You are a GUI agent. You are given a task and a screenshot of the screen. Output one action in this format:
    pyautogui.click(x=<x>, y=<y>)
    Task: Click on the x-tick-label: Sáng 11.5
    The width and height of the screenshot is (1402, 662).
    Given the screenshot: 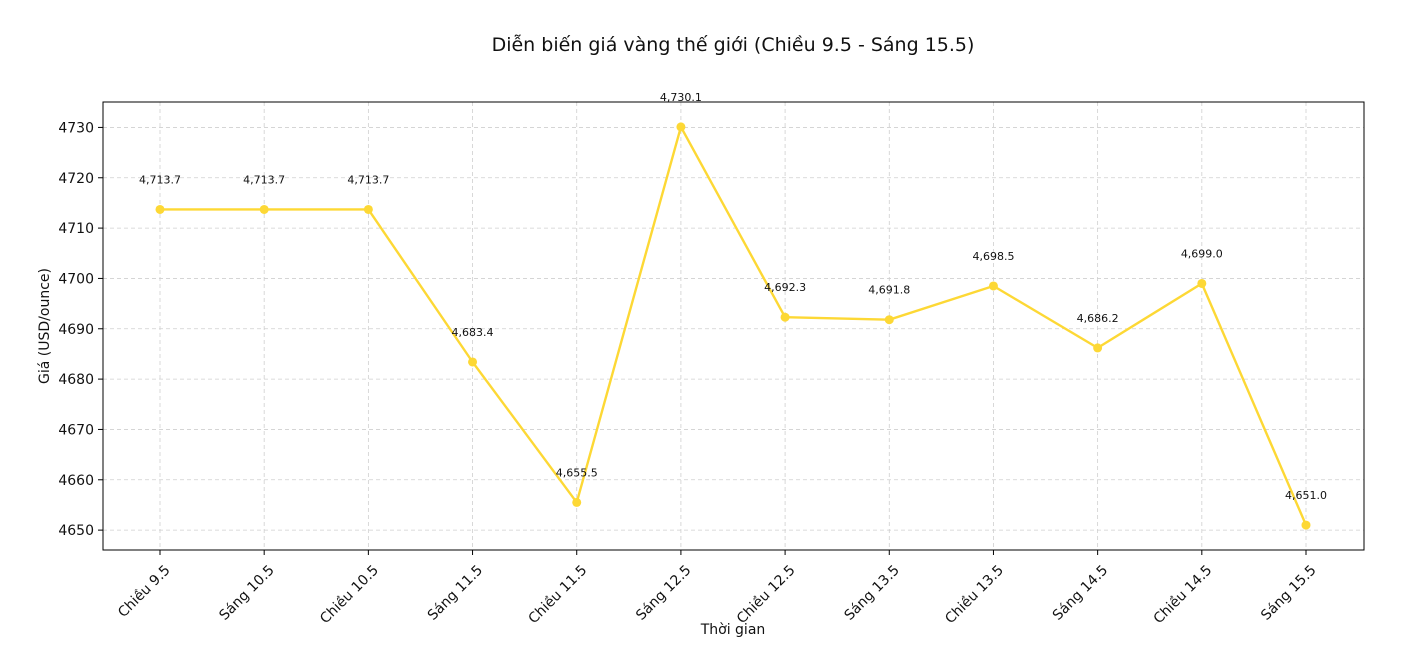 What is the action you would take?
    pyautogui.click(x=455, y=592)
    